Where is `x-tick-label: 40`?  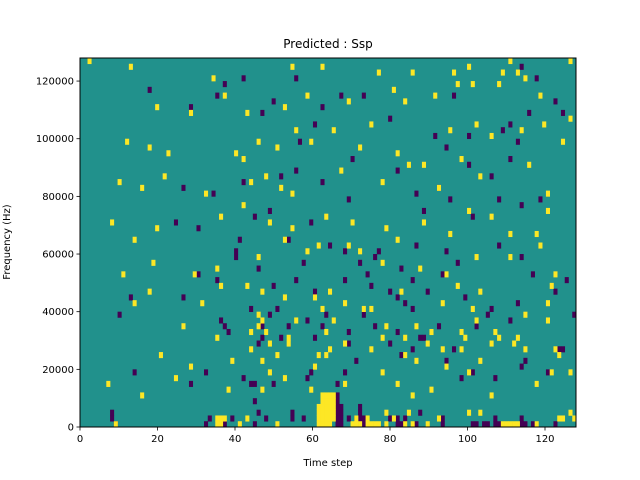 x-tick-label: 40 is located at coordinates (235, 439).